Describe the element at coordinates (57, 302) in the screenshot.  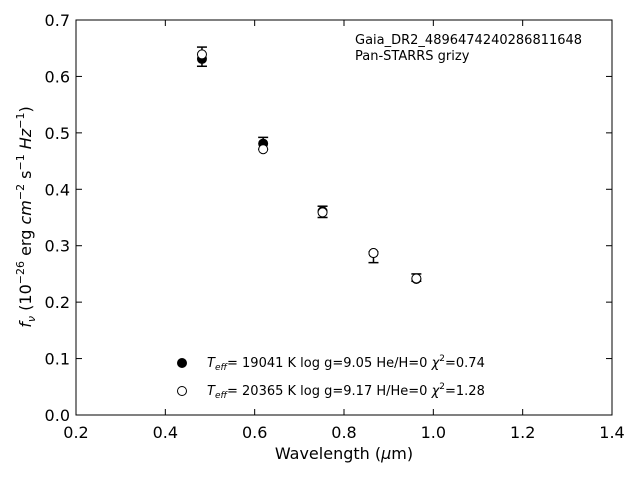
I see `y-tick-label: 0.2` at that location.